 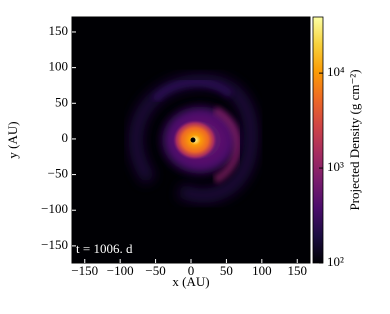 I want to click on x-axis-label: x (AU), so click(x=190, y=281).